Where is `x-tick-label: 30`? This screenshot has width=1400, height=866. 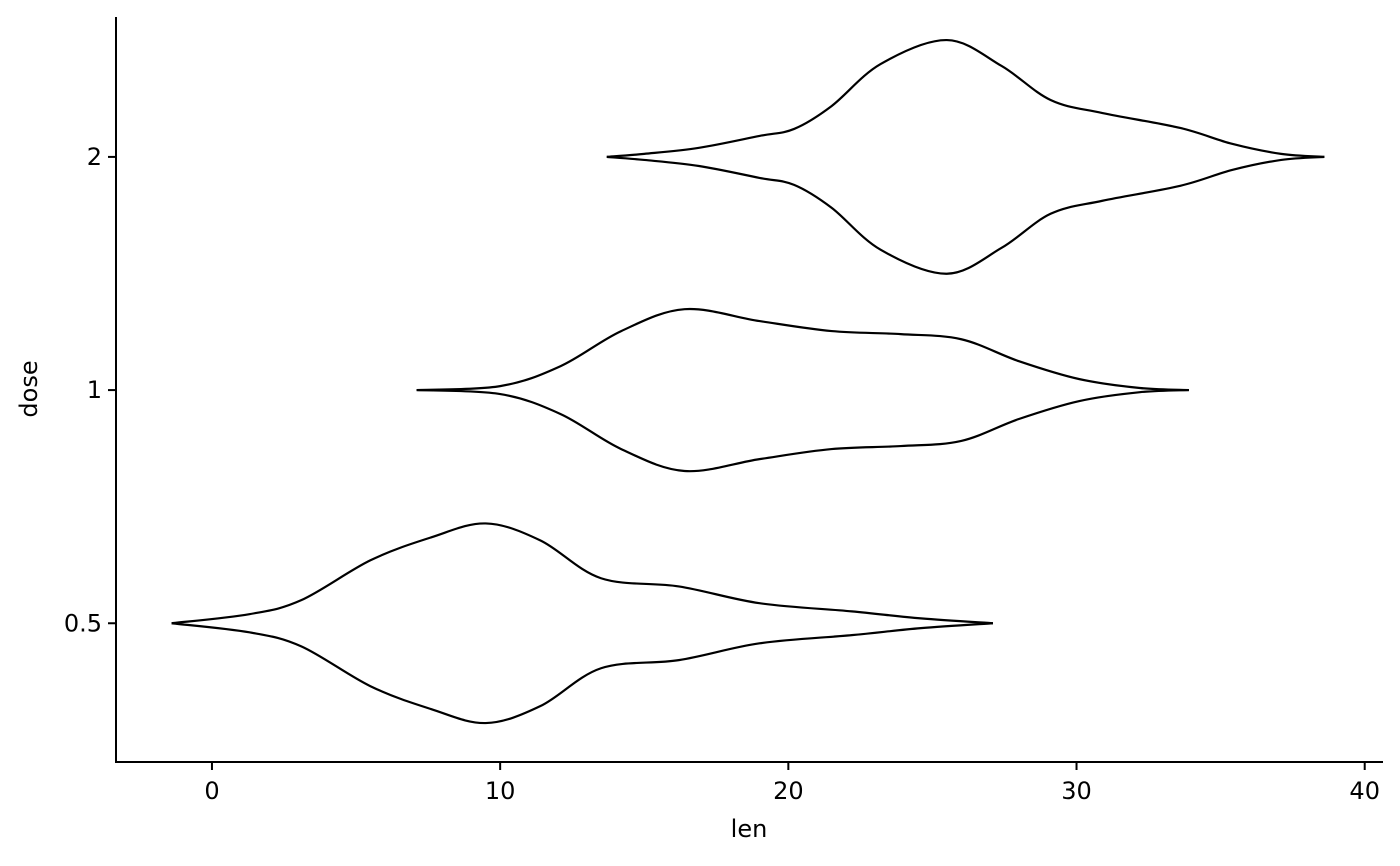 x-tick-label: 30 is located at coordinates (1076, 791).